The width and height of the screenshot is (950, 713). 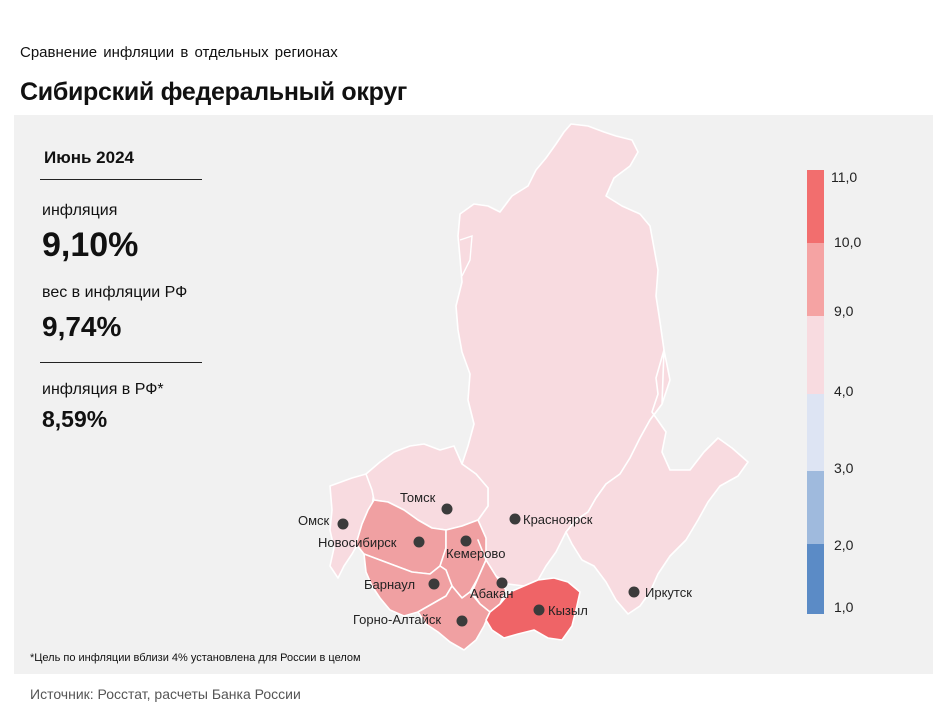 What do you see at coordinates (343, 524) in the screenshot?
I see `city-marker-omsk` at bounding box center [343, 524].